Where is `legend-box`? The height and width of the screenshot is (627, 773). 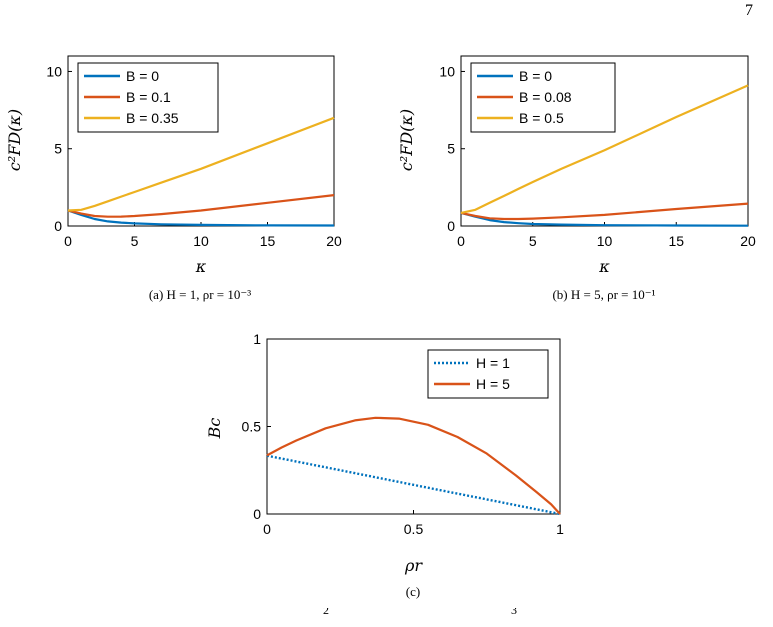 legend-box is located at coordinates (488, 374).